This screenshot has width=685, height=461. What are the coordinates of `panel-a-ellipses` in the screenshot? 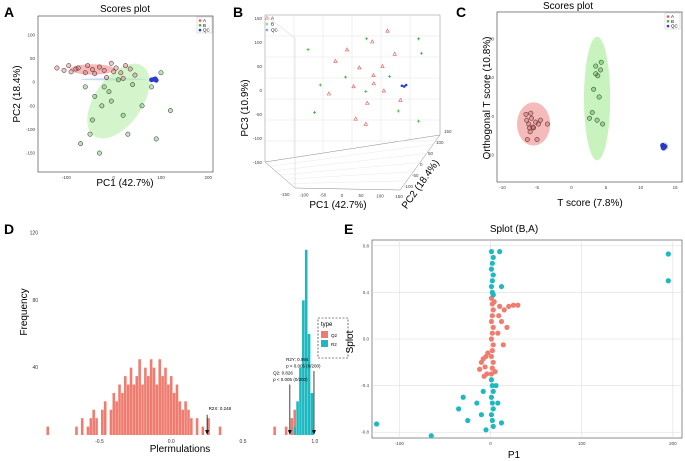 It's located at (109, 101).